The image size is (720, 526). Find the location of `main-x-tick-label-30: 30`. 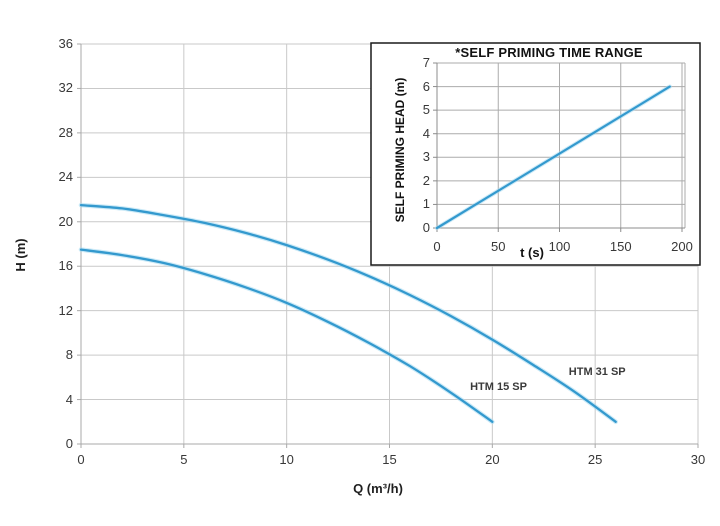

main-x-tick-label-30: 30 is located at coordinates (698, 459).